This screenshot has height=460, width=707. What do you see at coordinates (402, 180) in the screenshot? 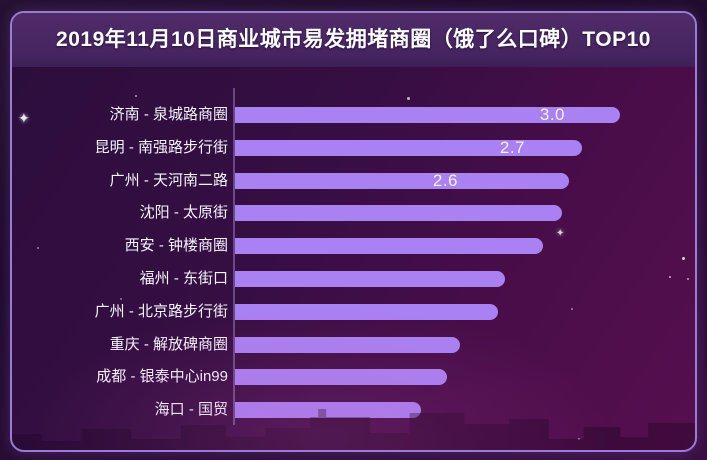
I see `bar: 2.6` at bounding box center [402, 180].